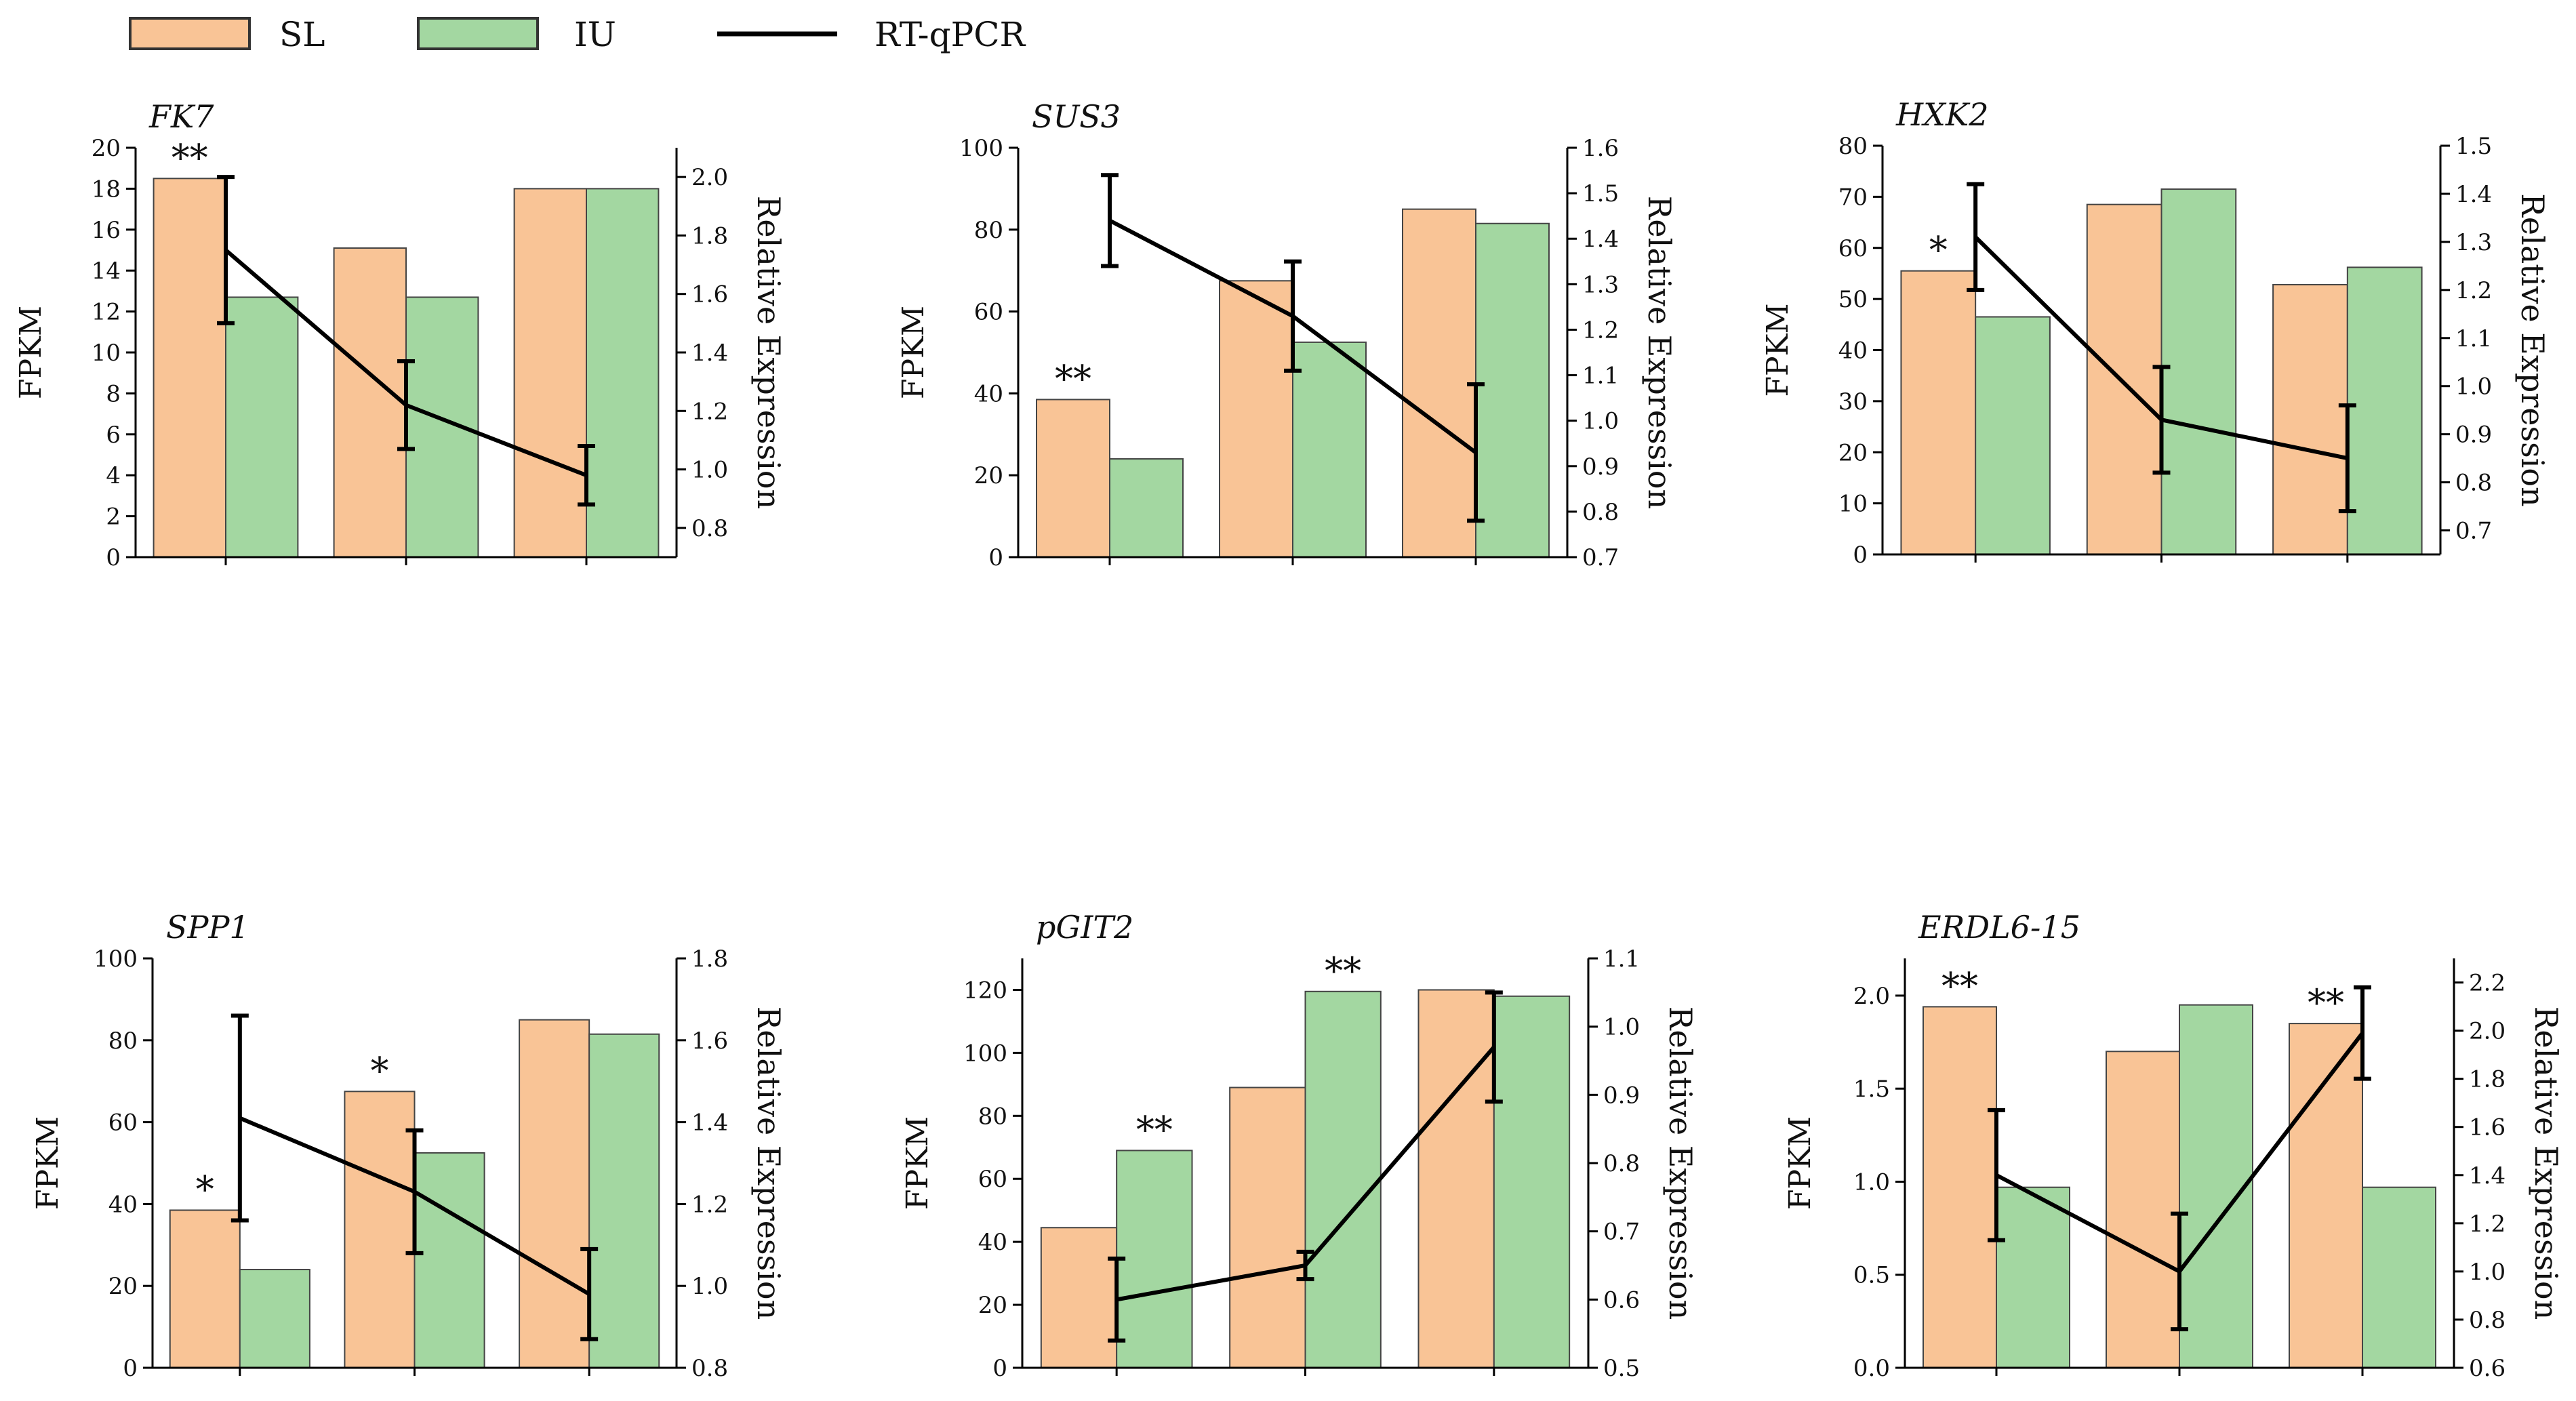 The image size is (2576, 1401). Describe the element at coordinates (985, 990) in the screenshot. I see `y-tick-label: 120` at that location.